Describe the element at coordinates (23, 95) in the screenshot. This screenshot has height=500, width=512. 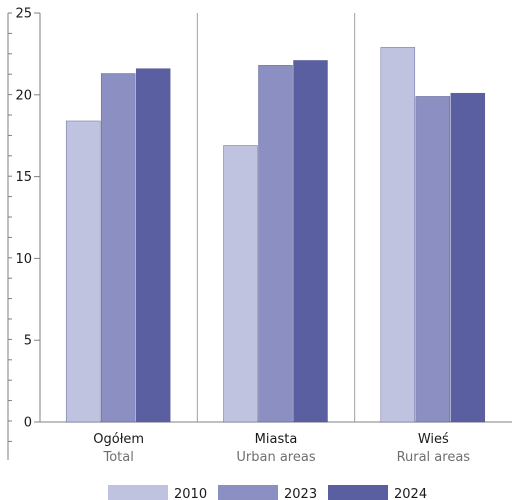
I see `y-tick-label: 20` at that location.